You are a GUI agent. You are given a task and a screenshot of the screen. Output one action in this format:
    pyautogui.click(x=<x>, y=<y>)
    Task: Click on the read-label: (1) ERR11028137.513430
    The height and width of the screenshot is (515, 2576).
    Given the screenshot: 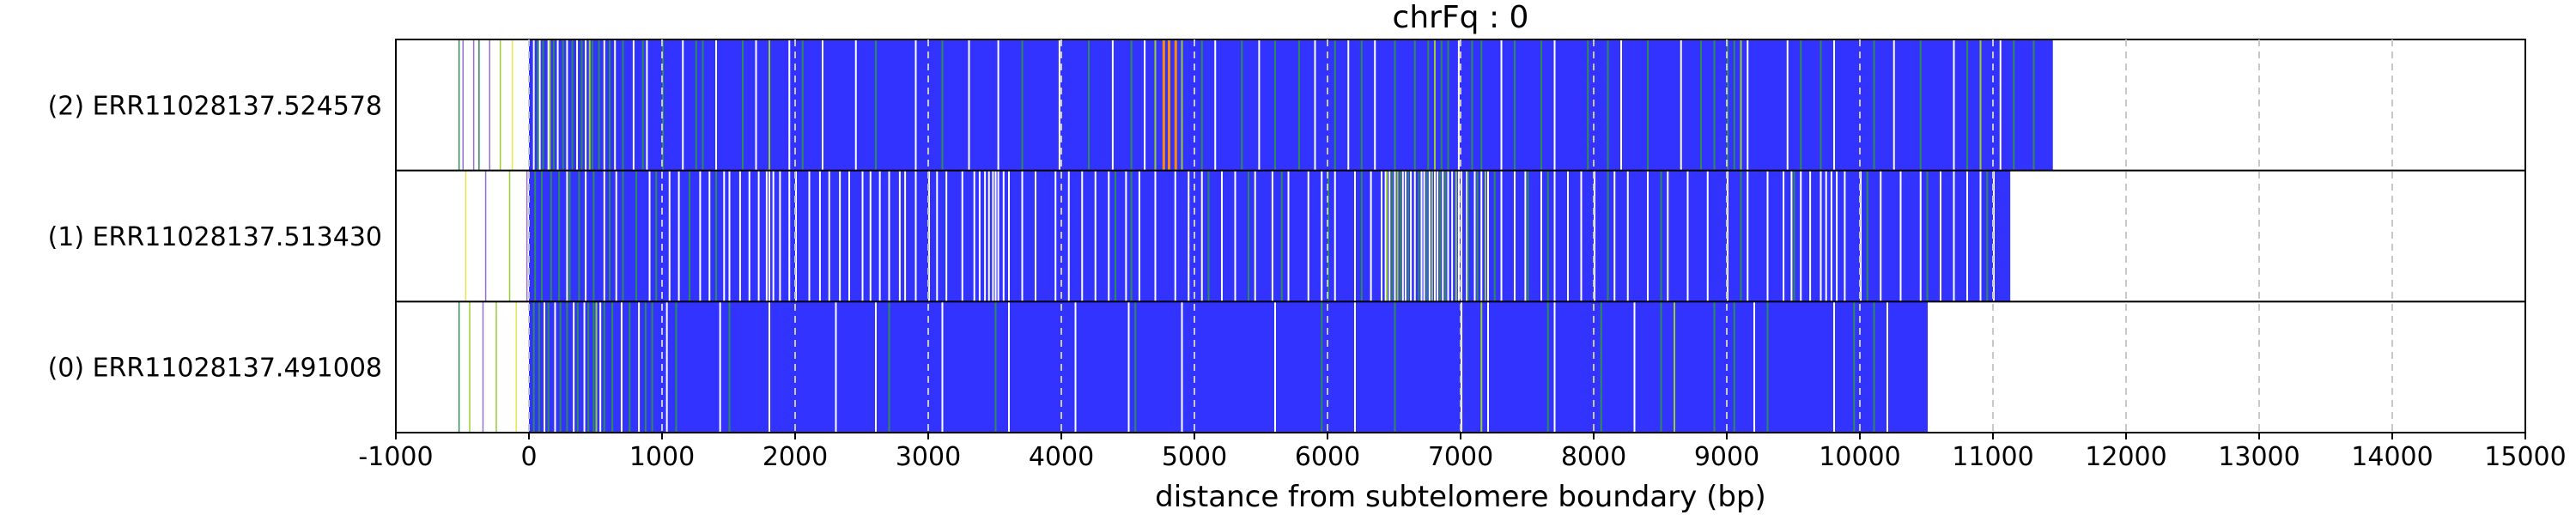 What is the action you would take?
    pyautogui.click(x=215, y=237)
    